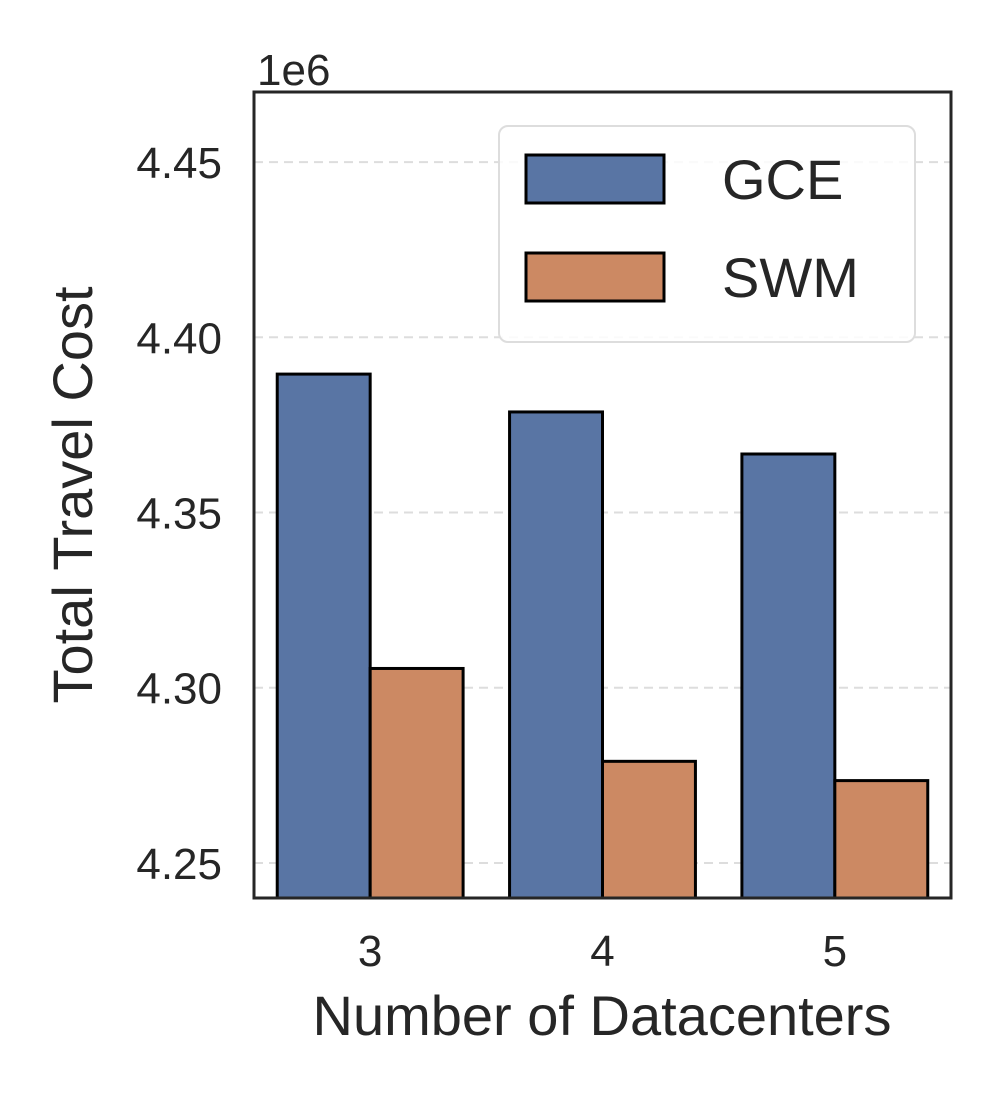 This screenshot has width=996, height=1096. What do you see at coordinates (595, 277) in the screenshot?
I see `legend-swatch-swm` at bounding box center [595, 277].